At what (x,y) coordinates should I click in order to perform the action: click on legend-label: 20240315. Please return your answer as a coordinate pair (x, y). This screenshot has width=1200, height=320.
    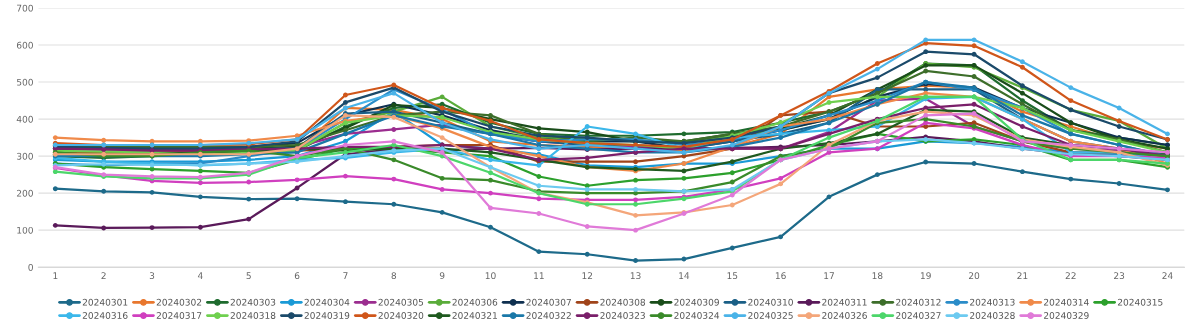
    Looking at the image, I should click on (1140, 302).